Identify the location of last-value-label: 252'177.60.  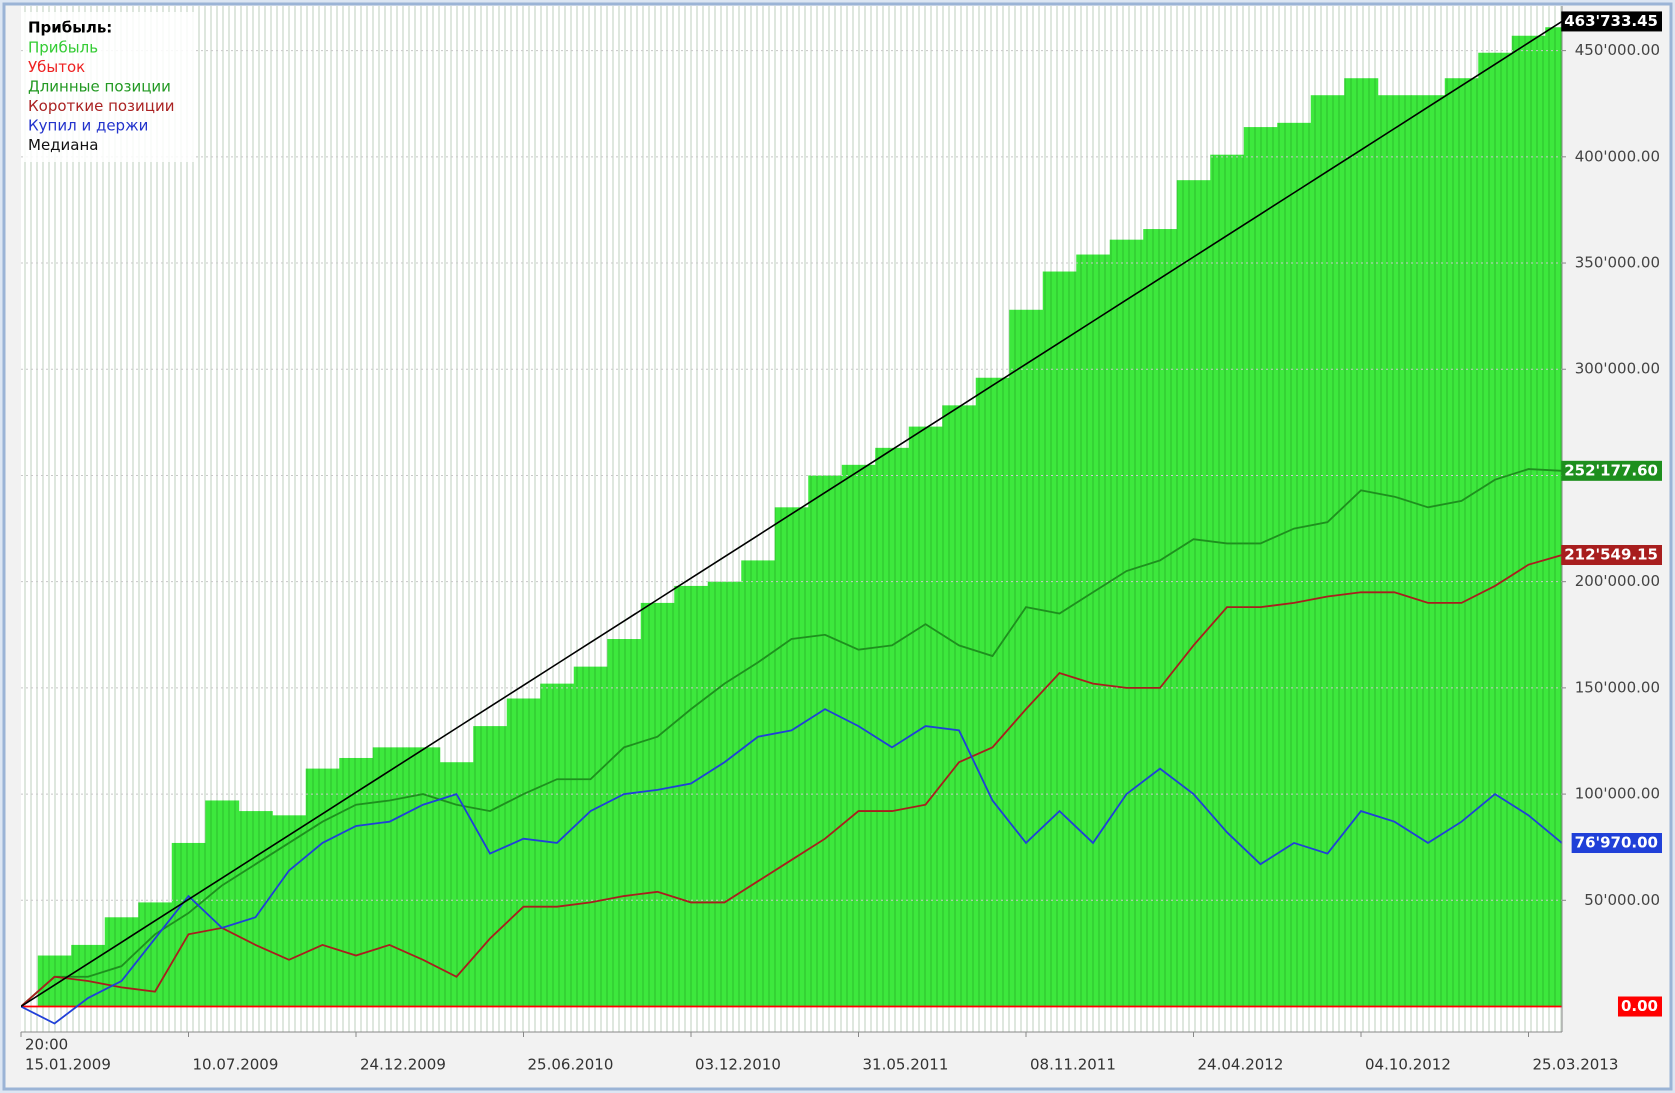
(1611, 470).